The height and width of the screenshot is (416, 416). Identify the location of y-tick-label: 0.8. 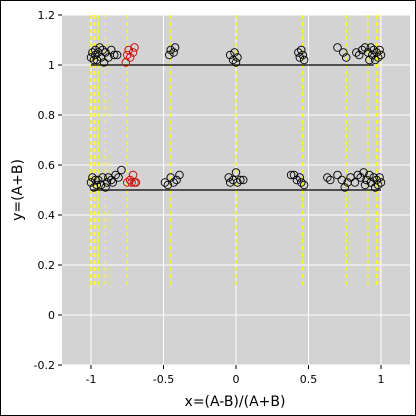
(47, 115).